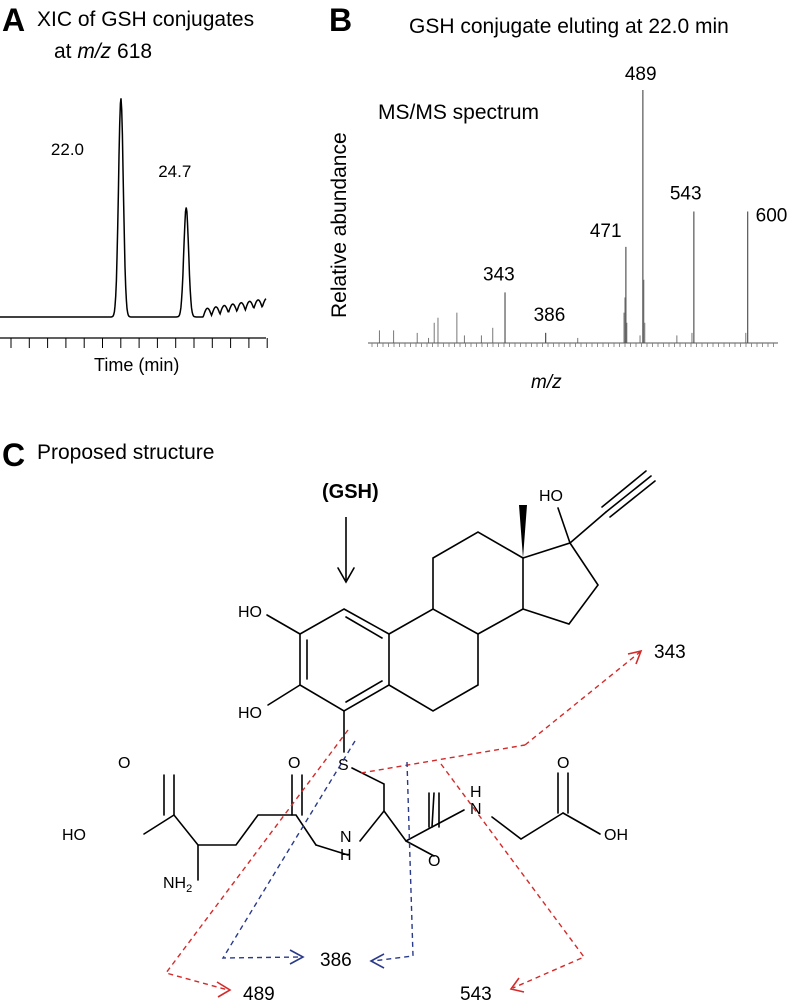 The width and height of the screenshot is (792, 1005). What do you see at coordinates (250, 713) in the screenshot?
I see `atom-ho-c3: HO` at bounding box center [250, 713].